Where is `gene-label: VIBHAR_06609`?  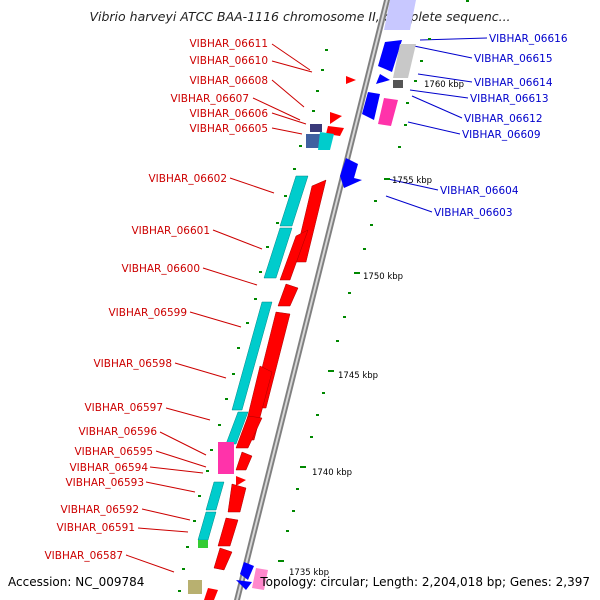 gene-label: VIBHAR_06609 is located at coordinates (501, 135).